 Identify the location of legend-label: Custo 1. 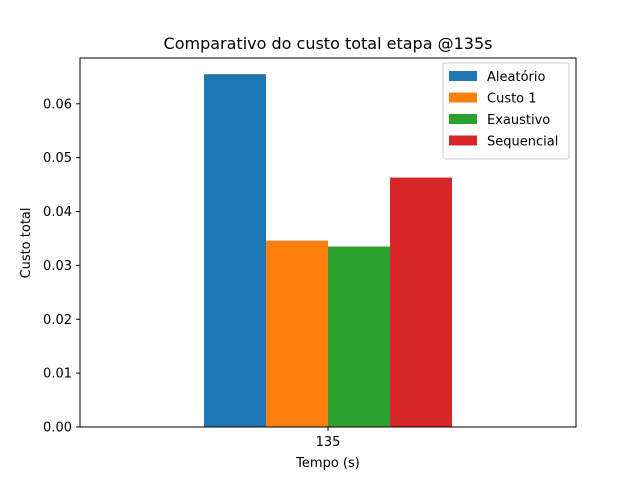
(512, 99).